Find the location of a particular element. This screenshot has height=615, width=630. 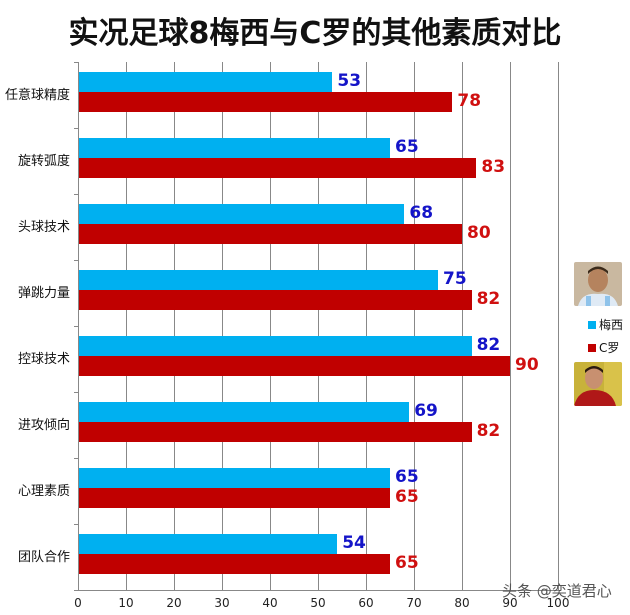

ronaldo-swatch-icon is located at coordinates (592, 347).